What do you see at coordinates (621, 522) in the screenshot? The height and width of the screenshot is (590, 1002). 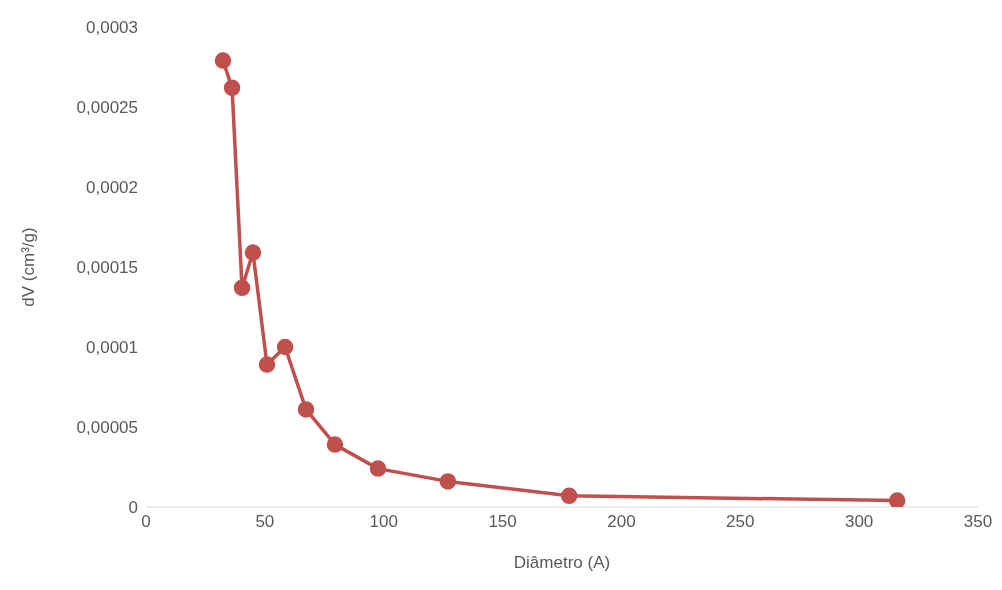 I see `x-tick-label: 200` at bounding box center [621, 522].